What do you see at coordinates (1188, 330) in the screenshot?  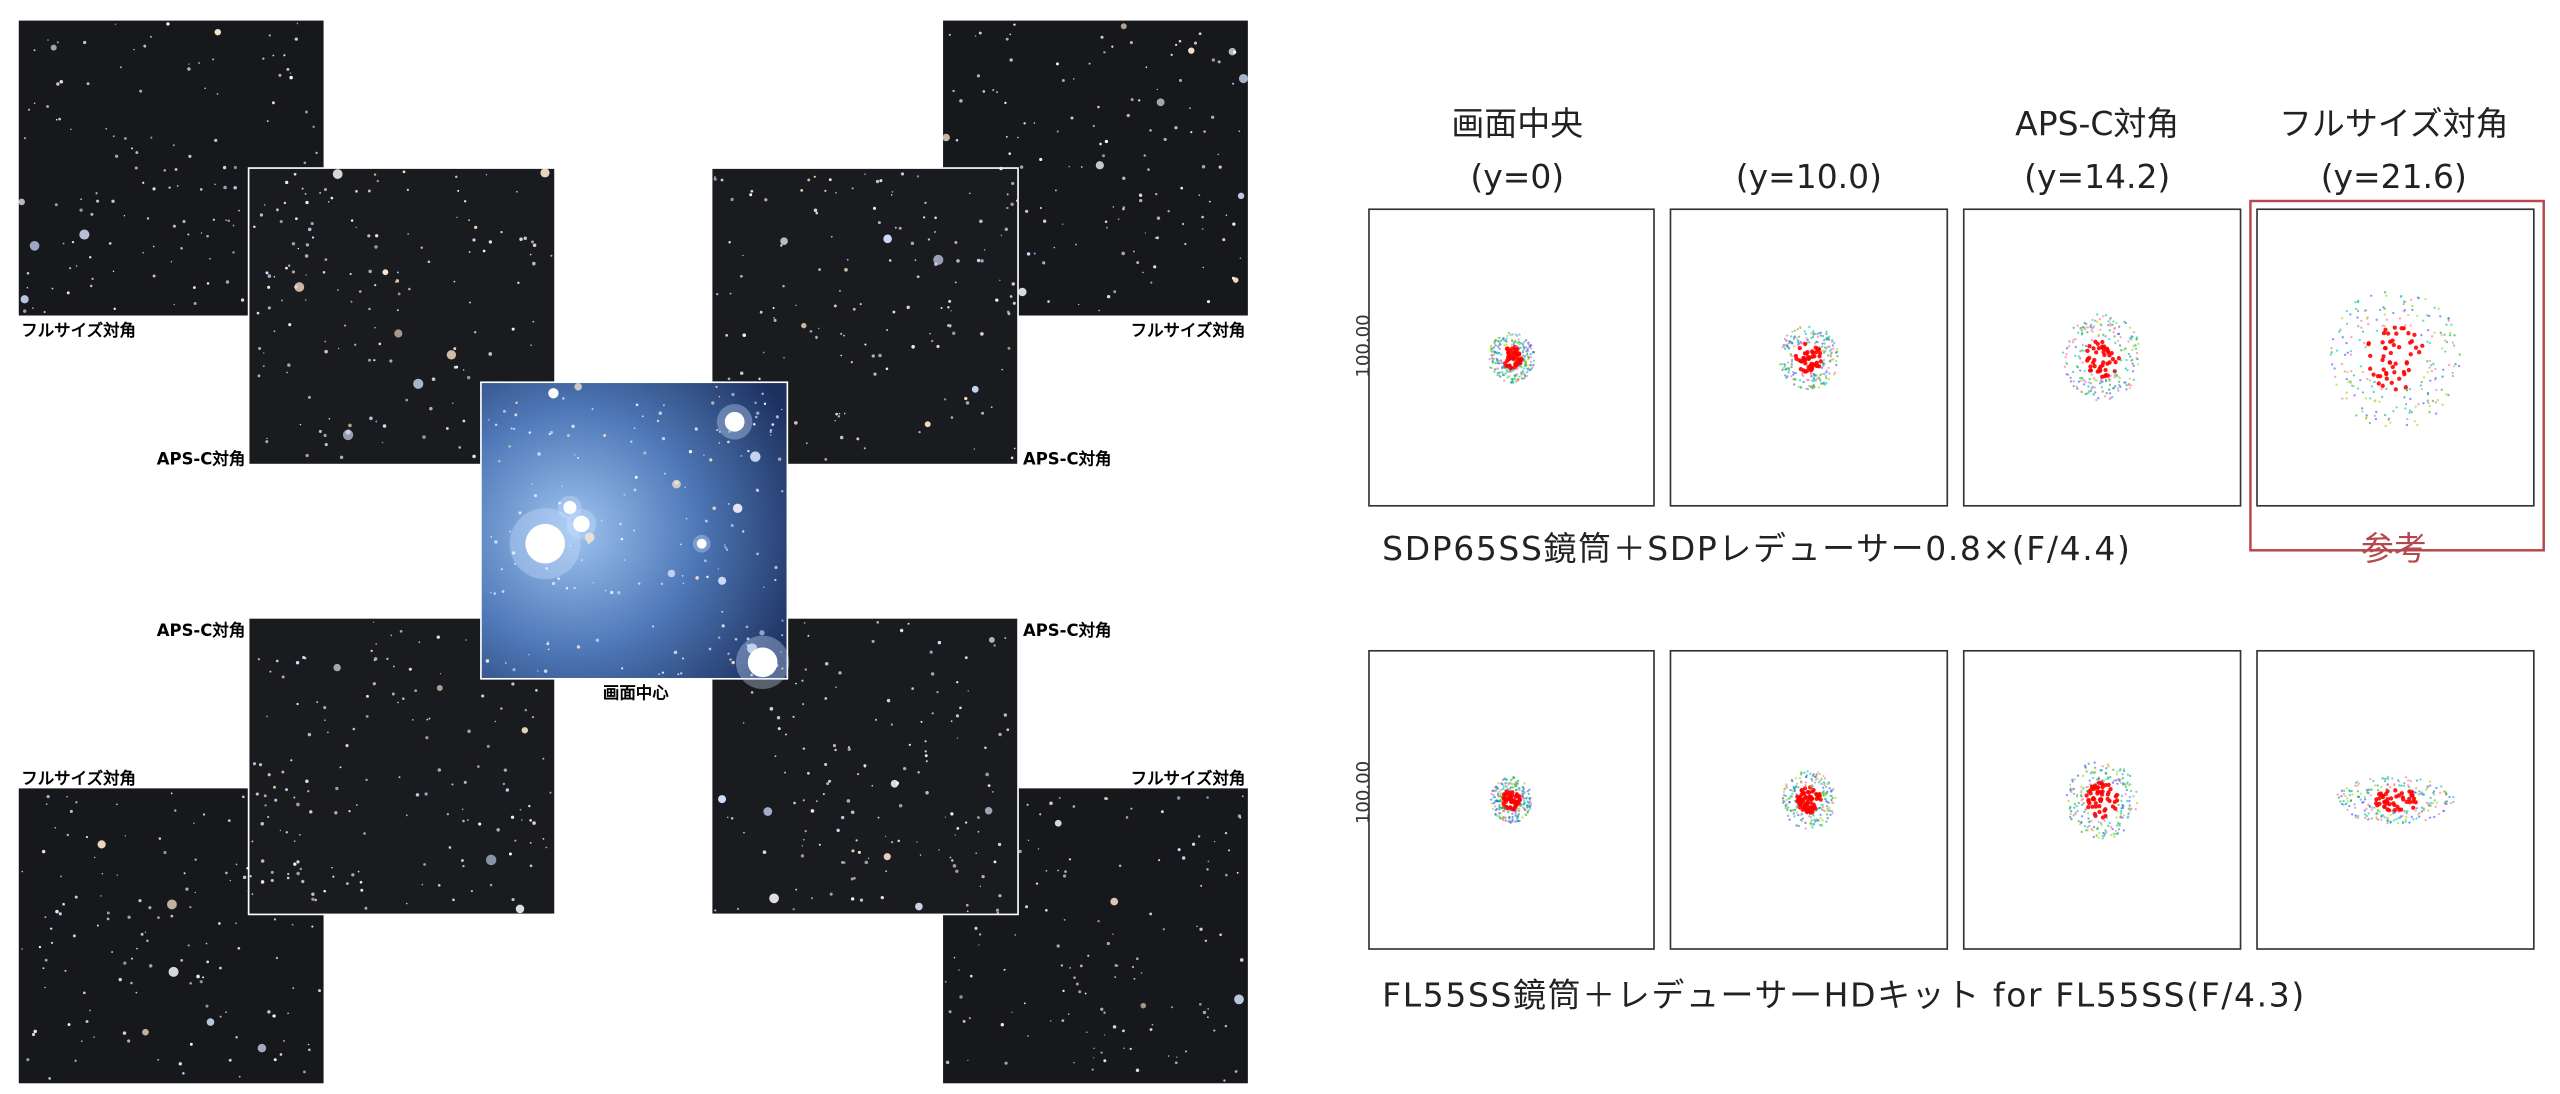 I see `tile-label: フルサイズ対角` at bounding box center [1188, 330].